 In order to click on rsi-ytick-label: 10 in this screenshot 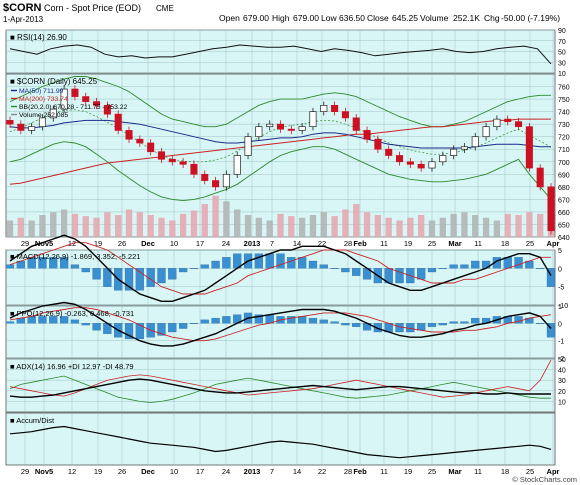, I will do `click(562, 74)`.